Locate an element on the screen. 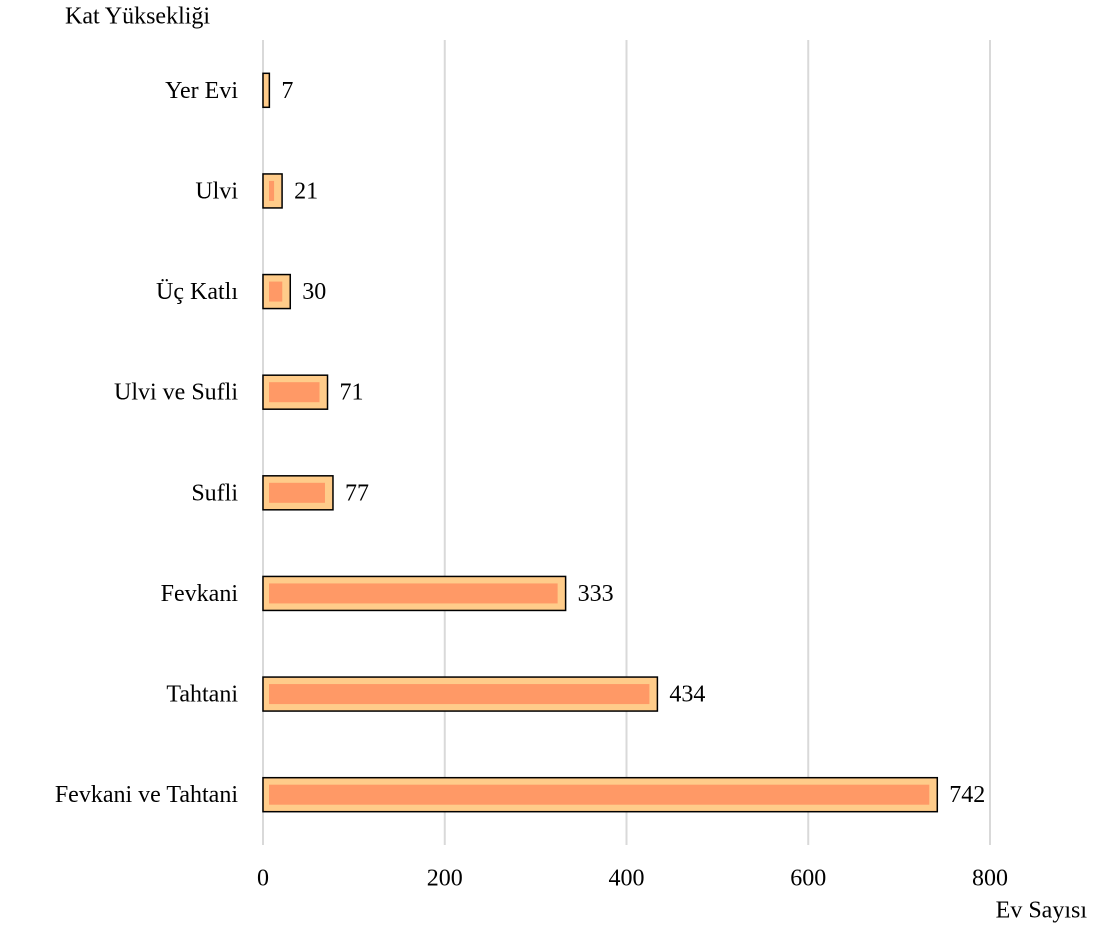  x-tick-label: 0 is located at coordinates (263, 879).